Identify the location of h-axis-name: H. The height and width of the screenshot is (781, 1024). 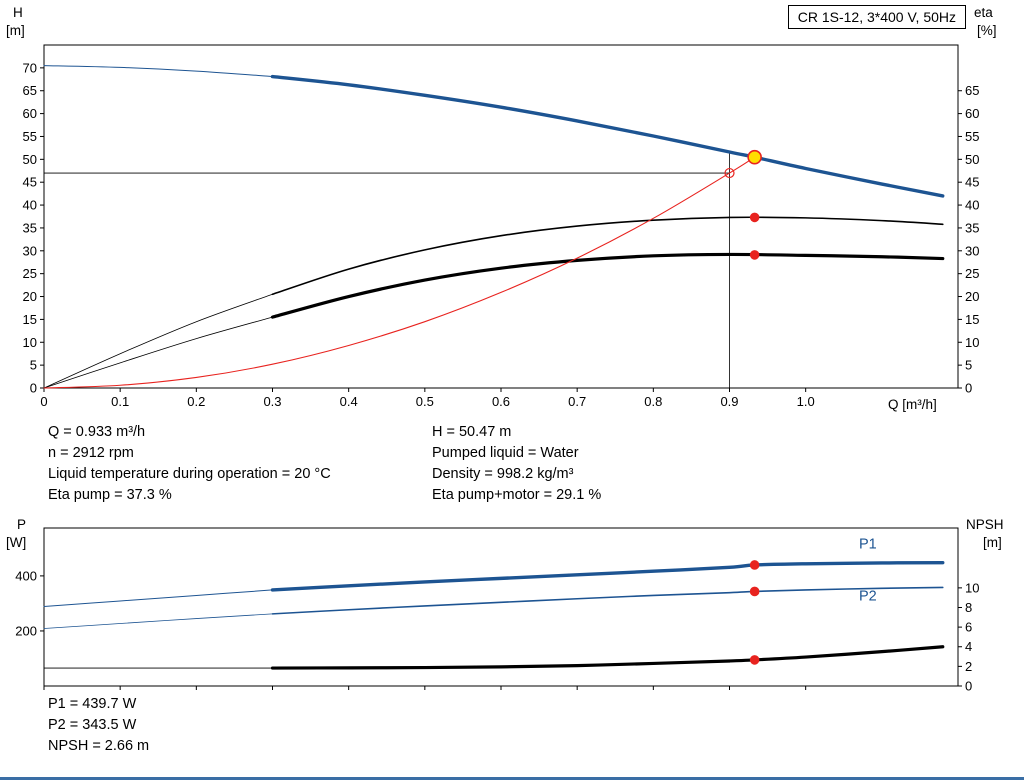
(18, 12).